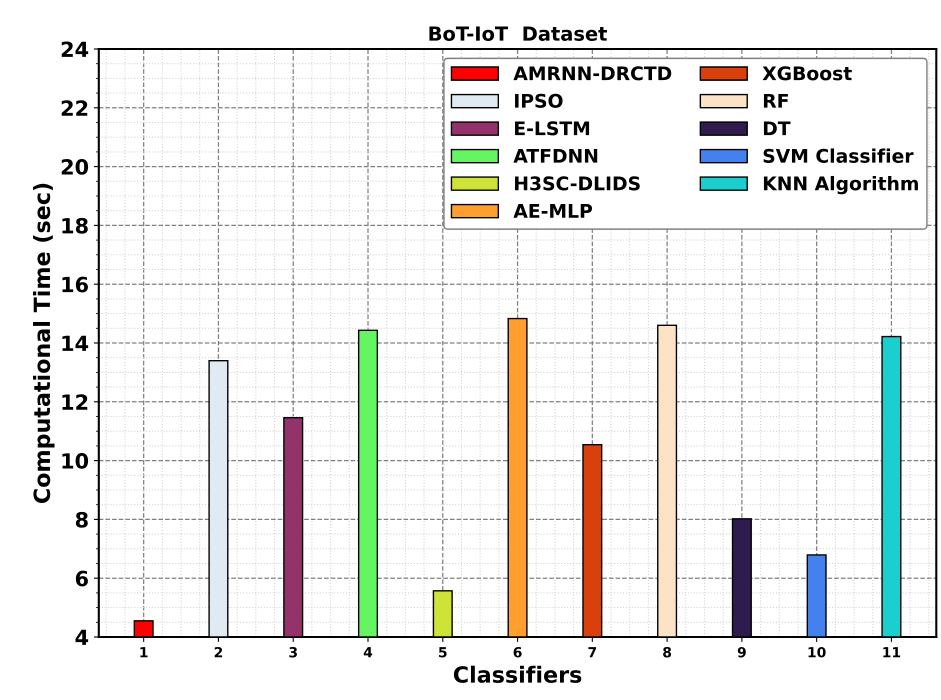  Describe the element at coordinates (518, 33) in the screenshot. I see `chart-title: BoT-IoT Dataset` at that location.